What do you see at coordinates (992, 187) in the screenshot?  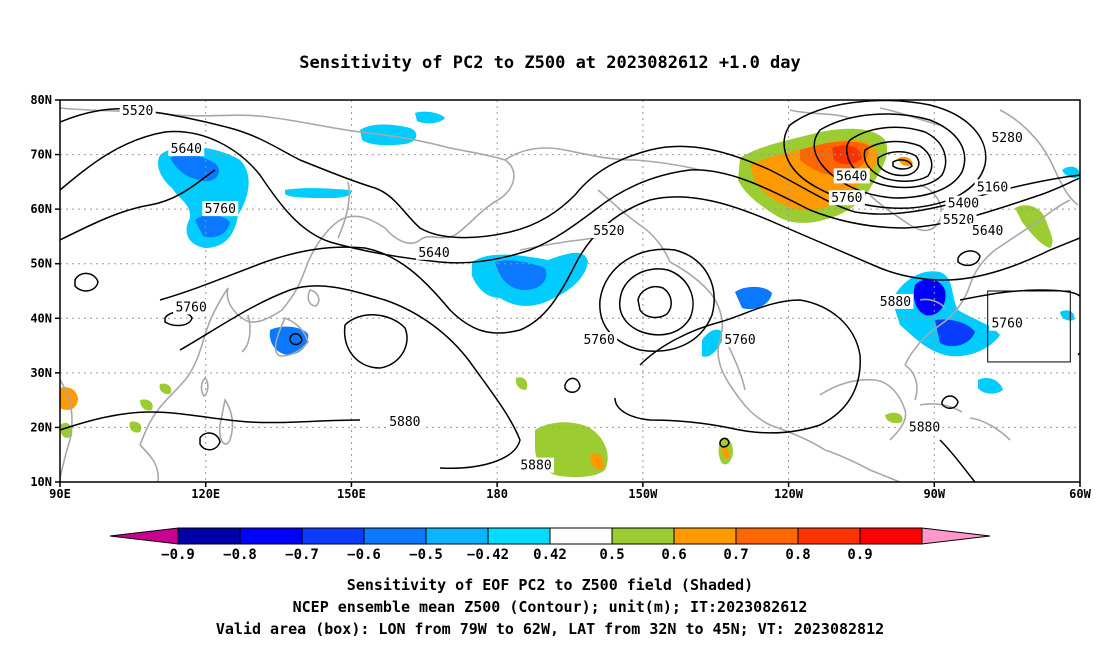 I see `contour-label: 5160` at bounding box center [992, 187].